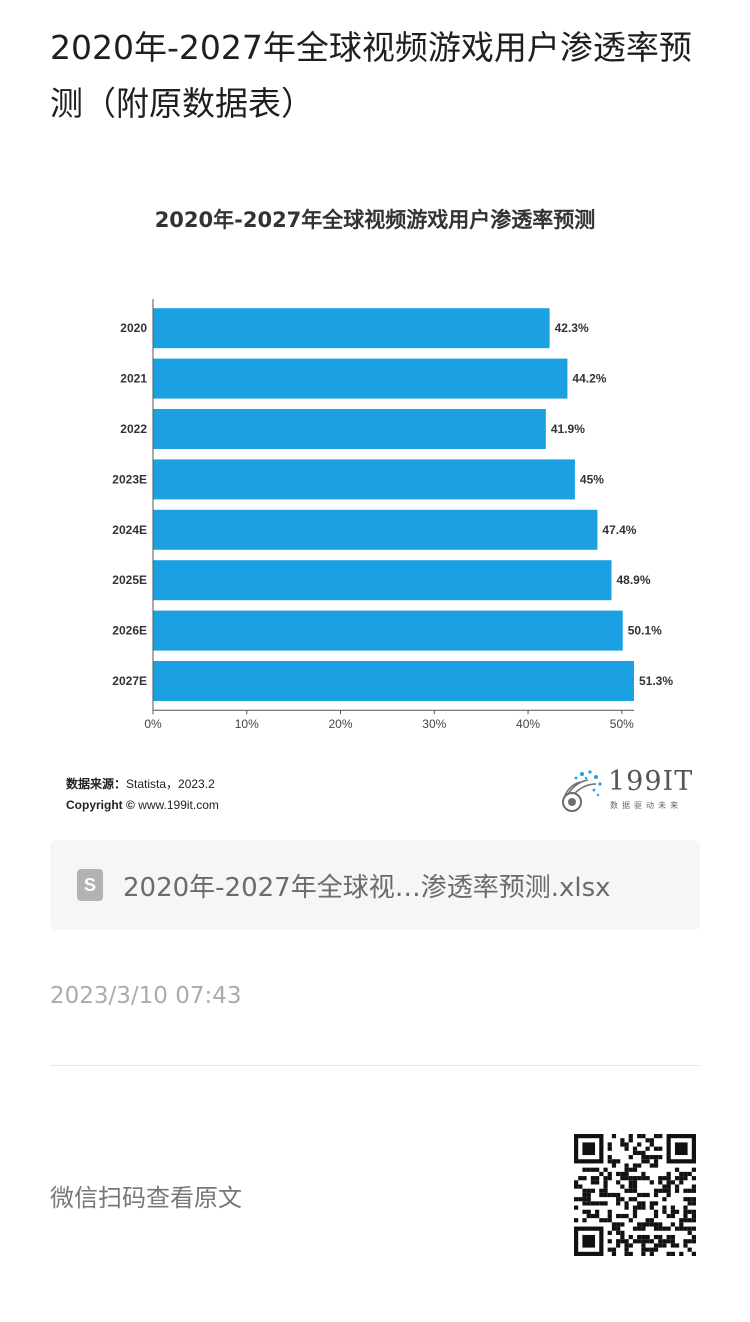 The width and height of the screenshot is (750, 1322). I want to click on data-label: 45%, so click(592, 479).